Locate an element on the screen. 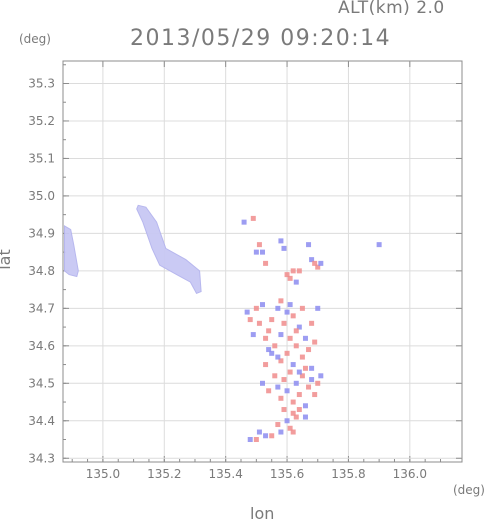  x-tick-label: 136.0 is located at coordinates (410, 474).